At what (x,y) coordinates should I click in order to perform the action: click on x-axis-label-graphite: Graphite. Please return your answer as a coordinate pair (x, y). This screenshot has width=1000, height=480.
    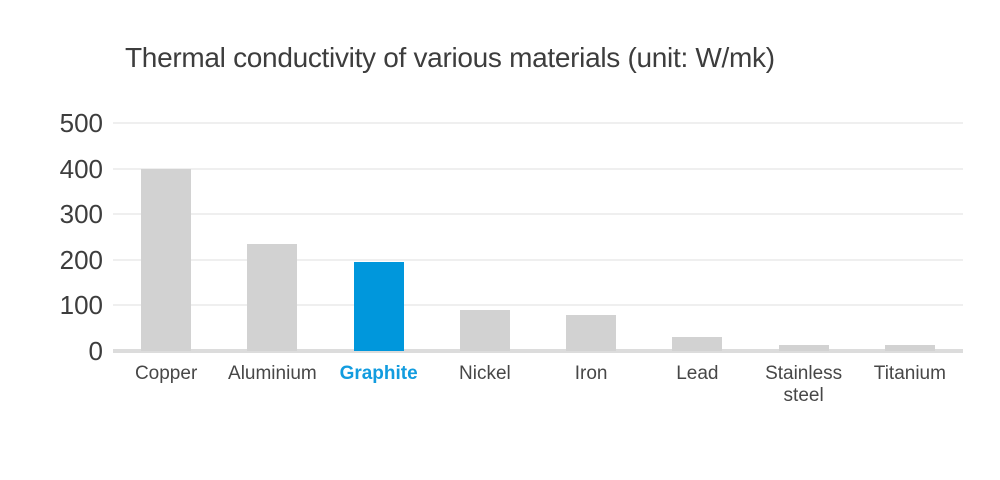
    Looking at the image, I should click on (378, 373).